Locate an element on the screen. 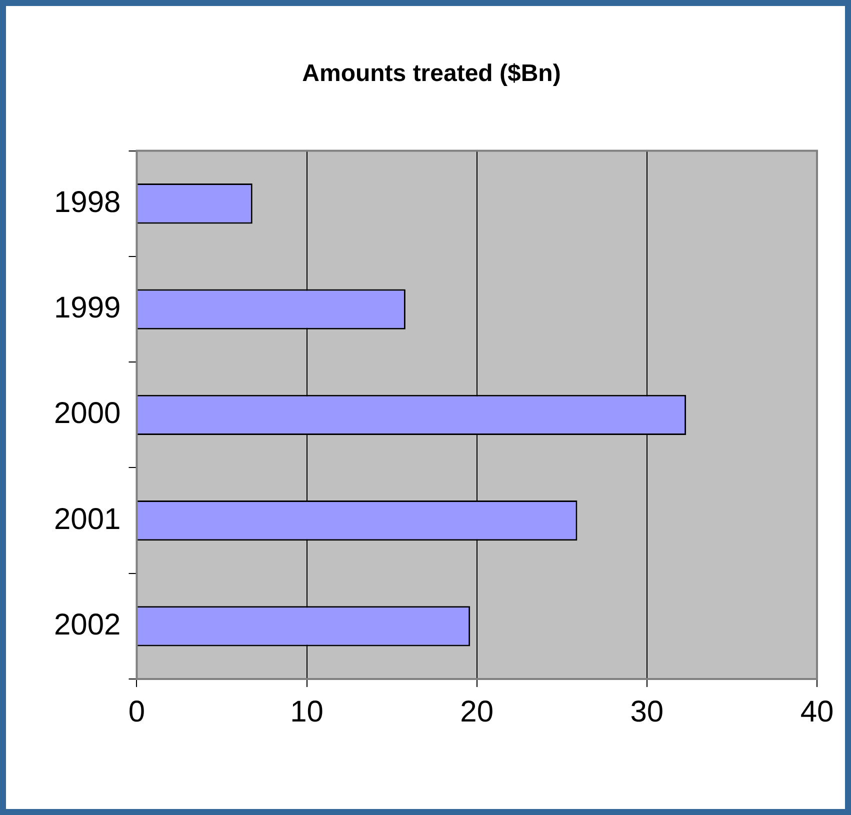  x-tick-label: 20 is located at coordinates (477, 711).